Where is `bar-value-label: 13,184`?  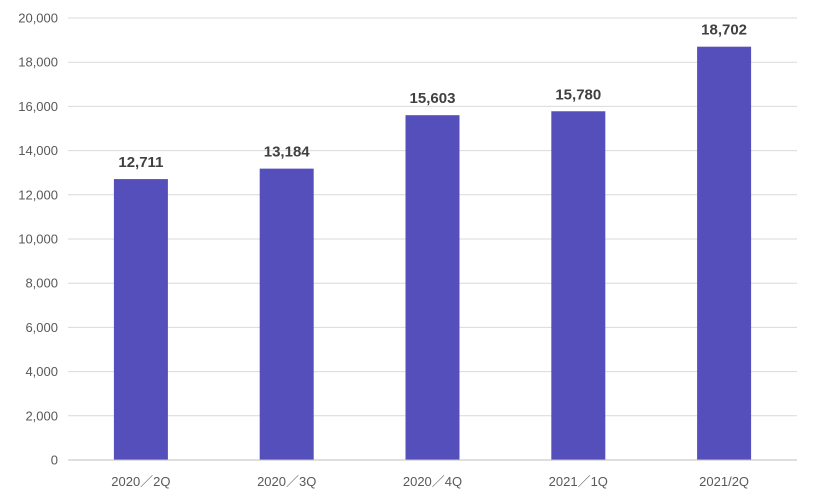 bar-value-label: 13,184 is located at coordinates (287, 152).